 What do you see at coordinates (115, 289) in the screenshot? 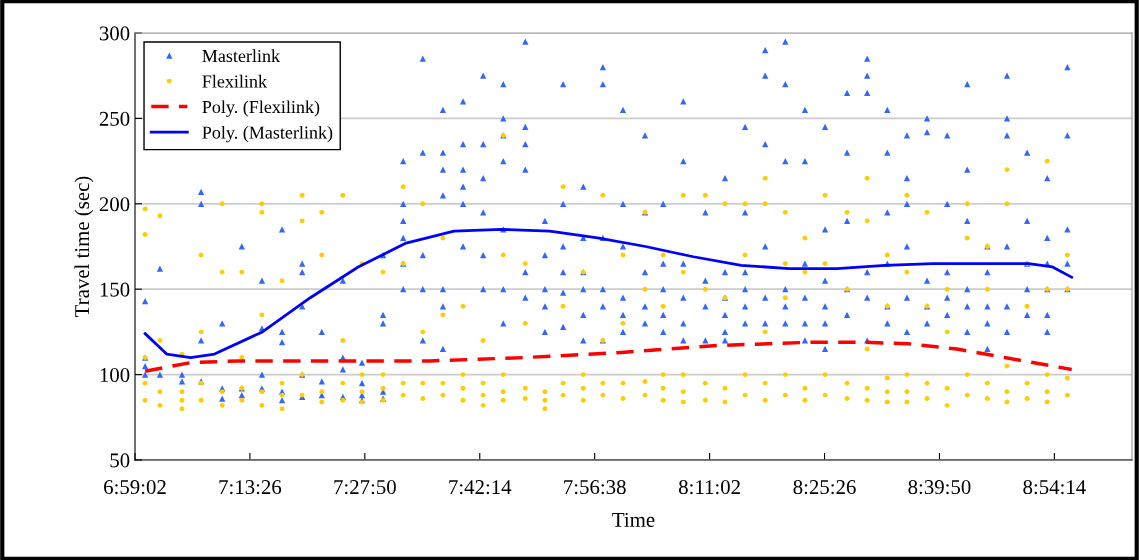
I see `y-tick-label: 150` at bounding box center [115, 289].